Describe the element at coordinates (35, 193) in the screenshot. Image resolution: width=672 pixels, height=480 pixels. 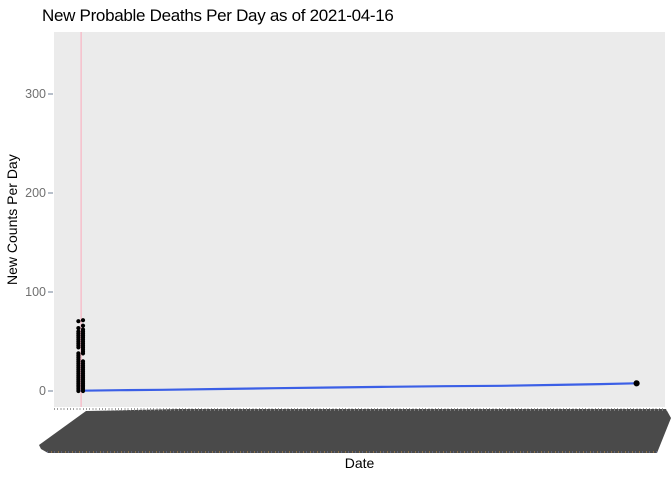
I see `y-tick-label: 200` at that location.